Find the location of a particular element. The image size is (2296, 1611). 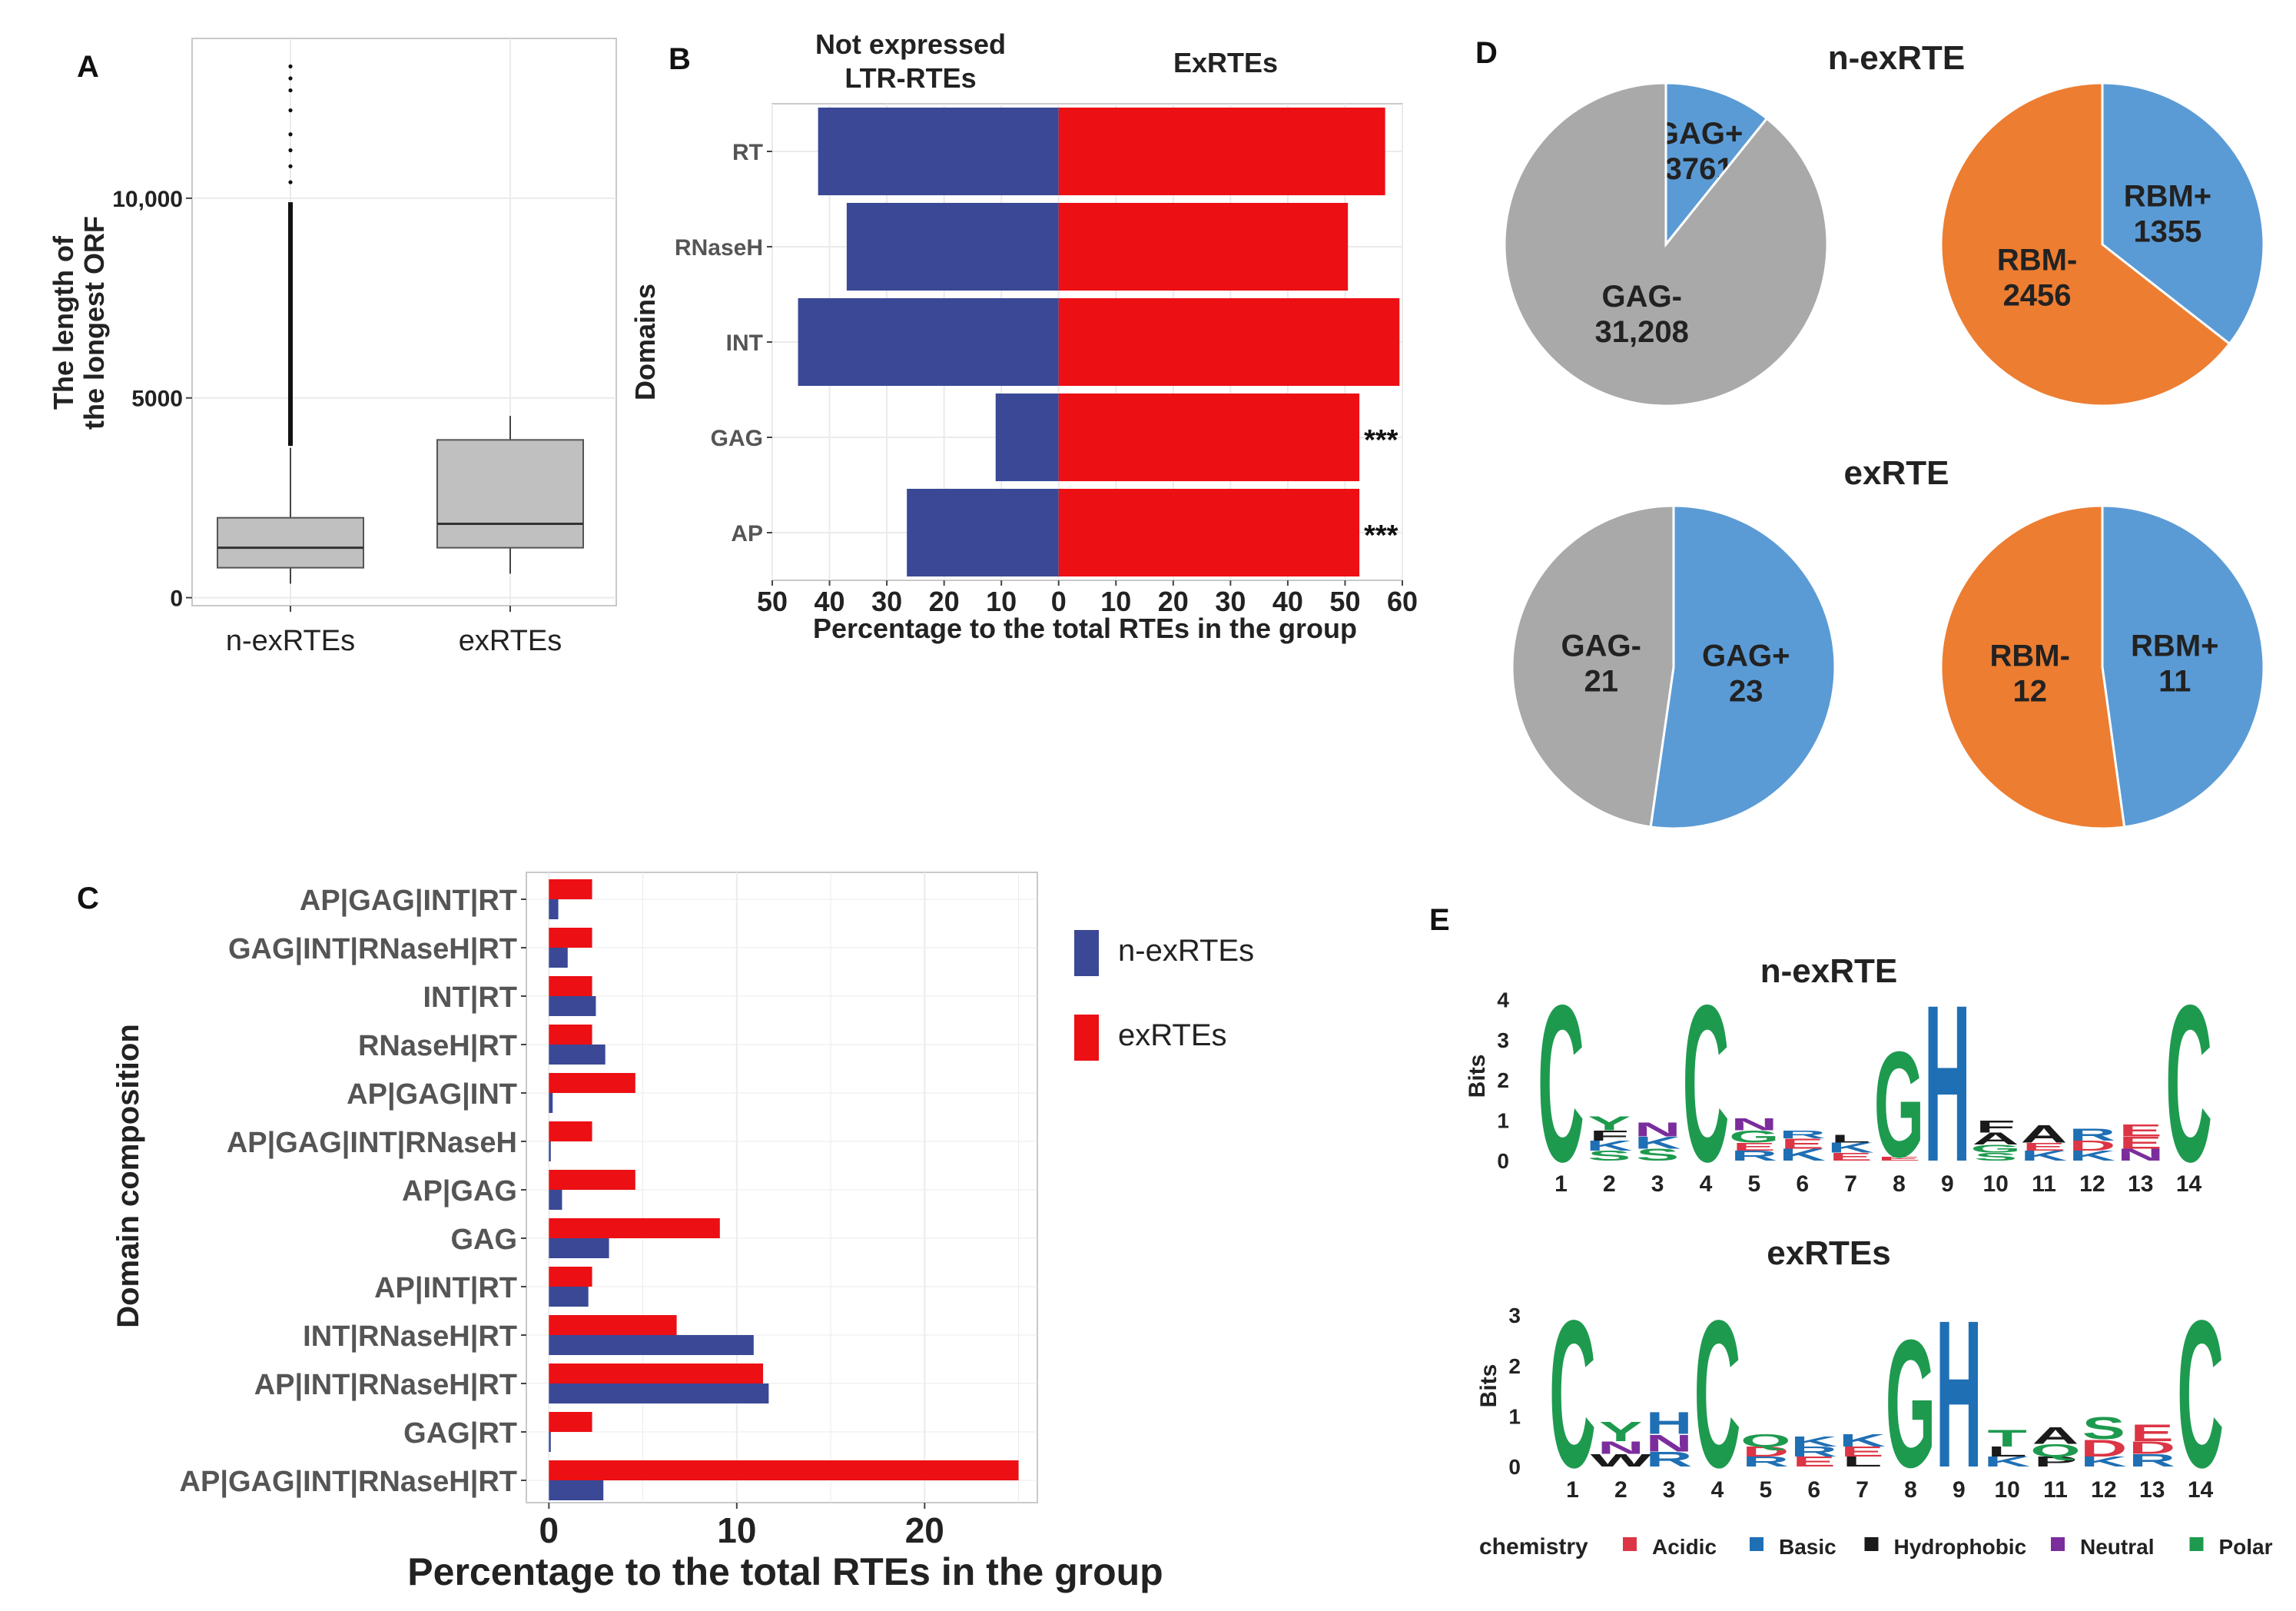

panel-b-ytick-label: RT is located at coordinates (747, 152).